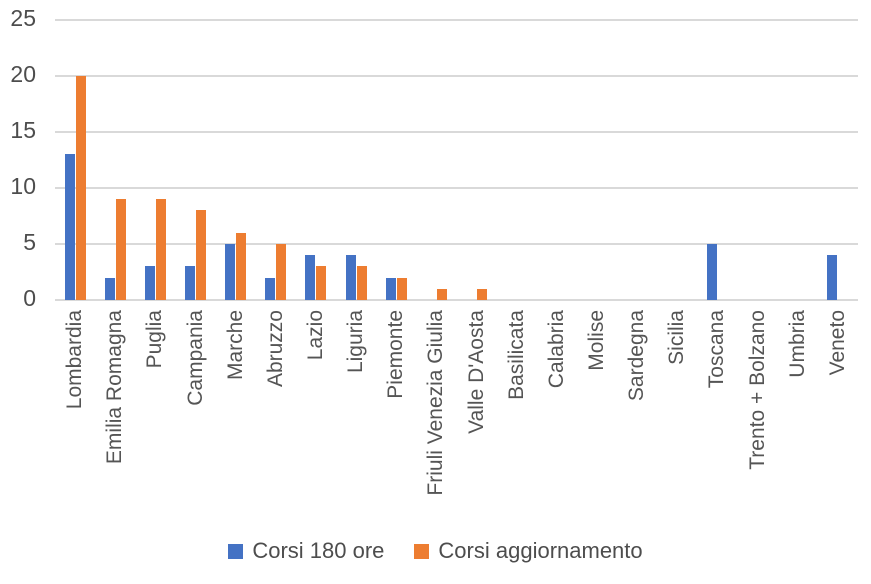 This screenshot has width=871, height=584. I want to click on x-axis-label: Lazio, so click(315, 335).